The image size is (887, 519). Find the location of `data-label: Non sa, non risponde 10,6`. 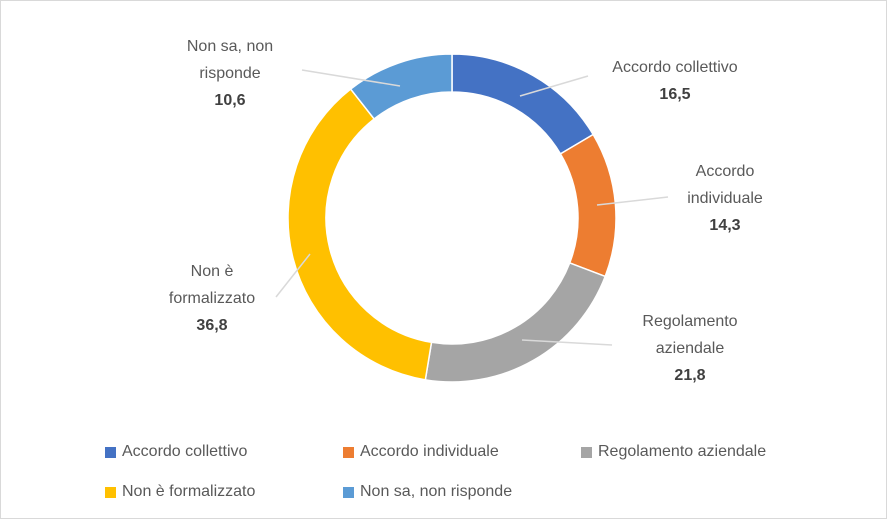

data-label: Non sa, non risponde 10,6 is located at coordinates (230, 73).